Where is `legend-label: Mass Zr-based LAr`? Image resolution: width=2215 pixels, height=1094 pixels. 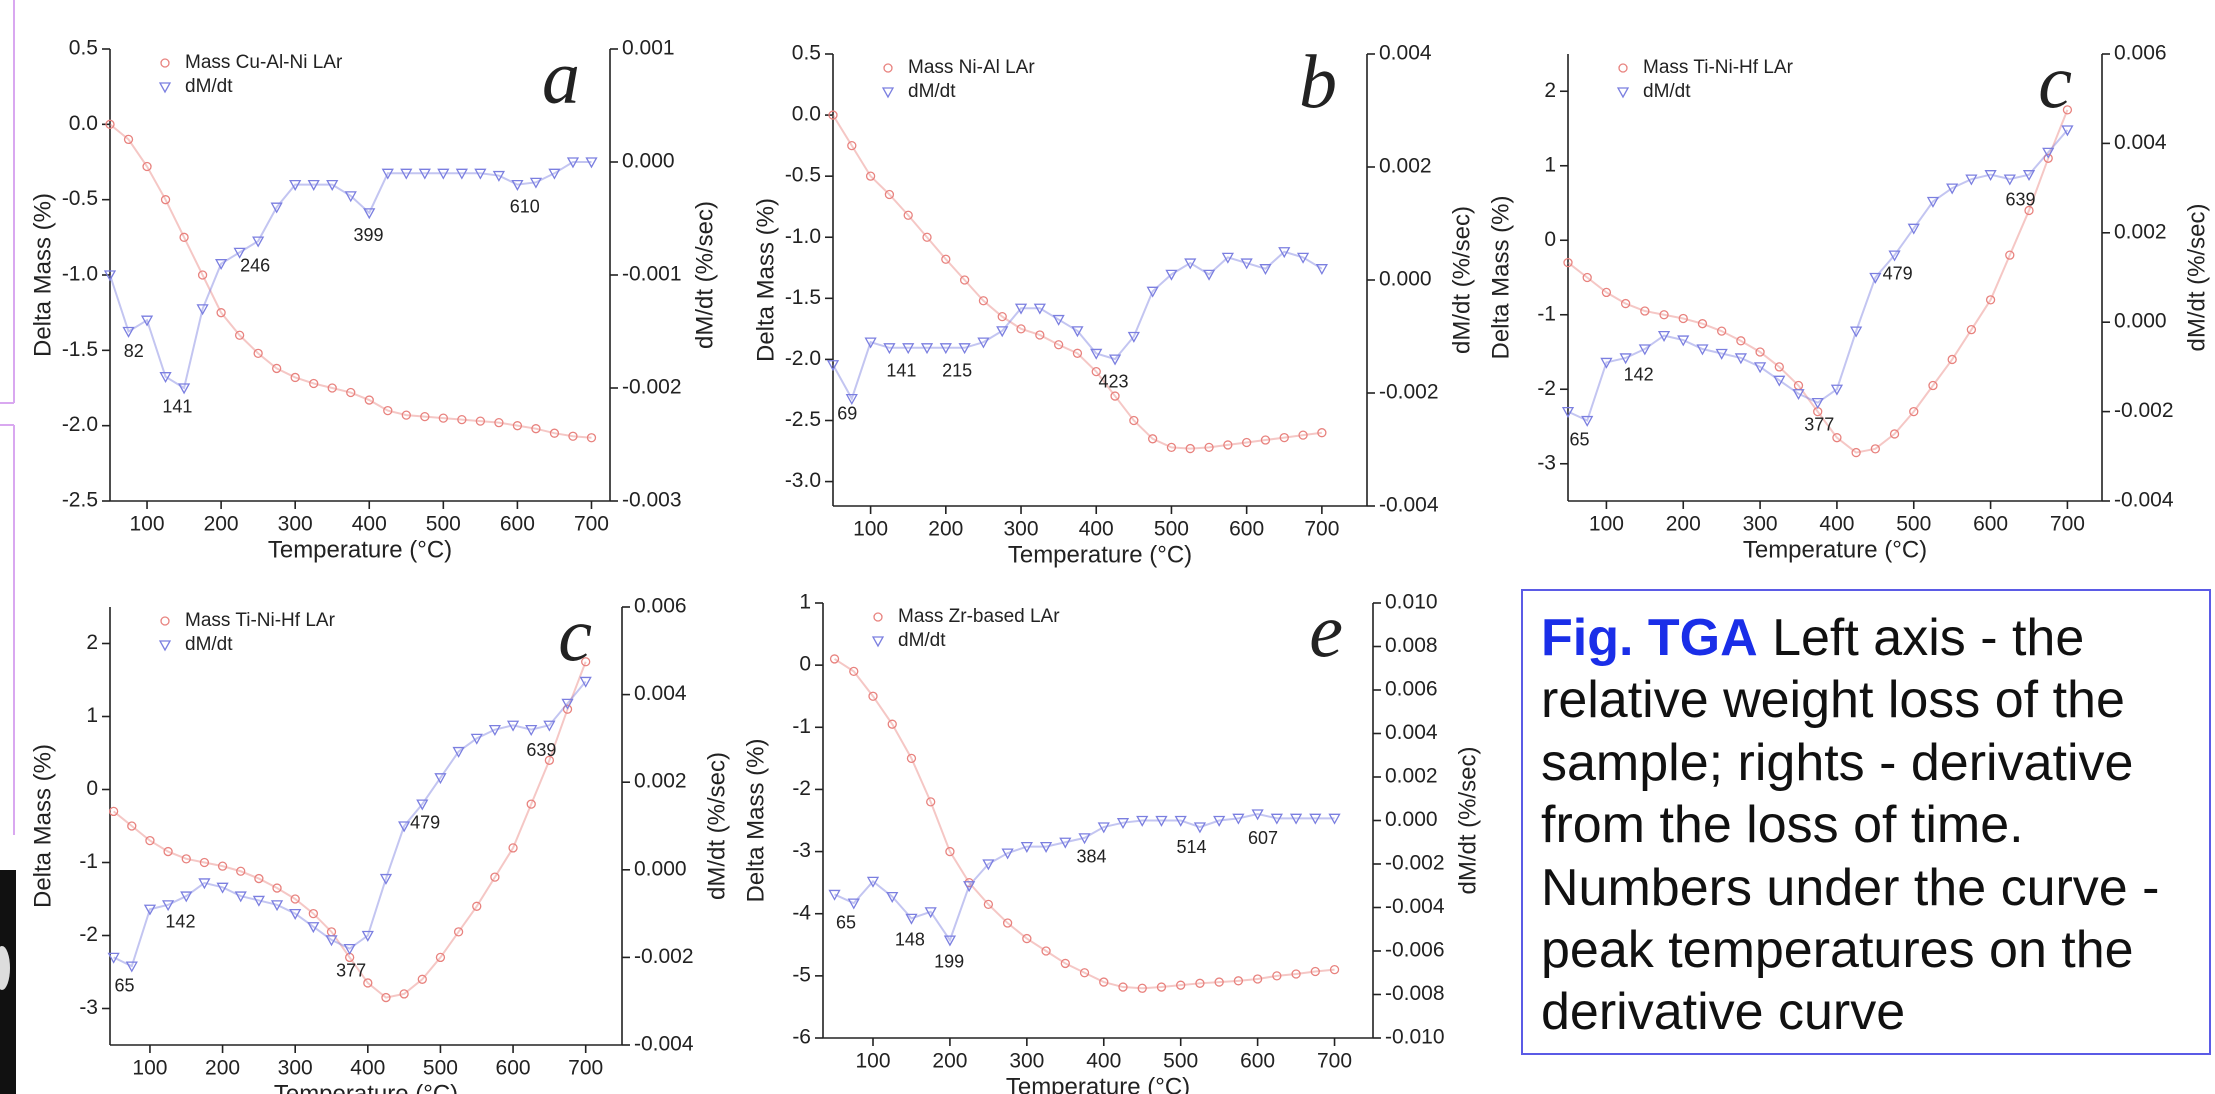
legend-label: Mass Zr-based LAr is located at coordinates (979, 616).